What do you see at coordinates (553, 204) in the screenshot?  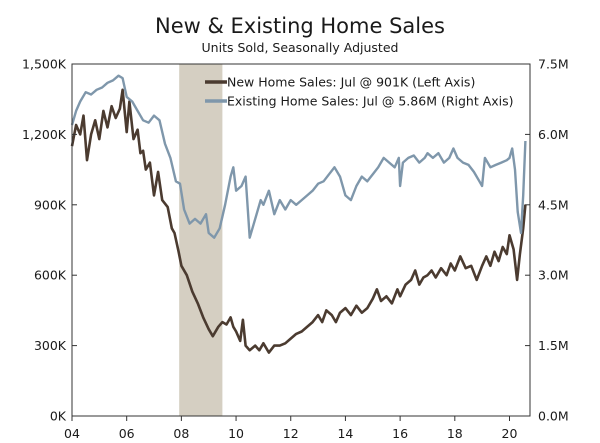 I see `right-tick-label: 4.5M` at bounding box center [553, 204].